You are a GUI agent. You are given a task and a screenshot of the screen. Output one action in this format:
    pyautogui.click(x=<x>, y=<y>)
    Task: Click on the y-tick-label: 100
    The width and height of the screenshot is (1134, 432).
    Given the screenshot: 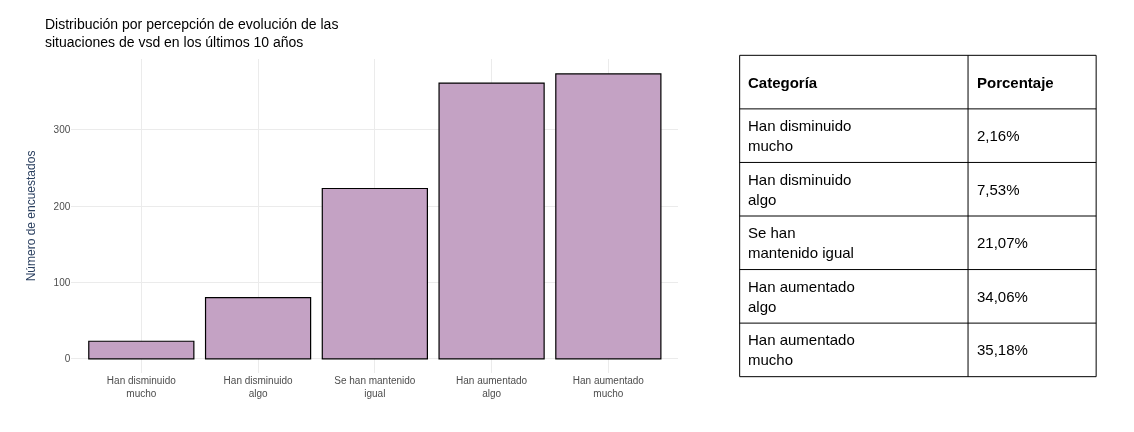 What is the action you would take?
    pyautogui.click(x=62, y=282)
    